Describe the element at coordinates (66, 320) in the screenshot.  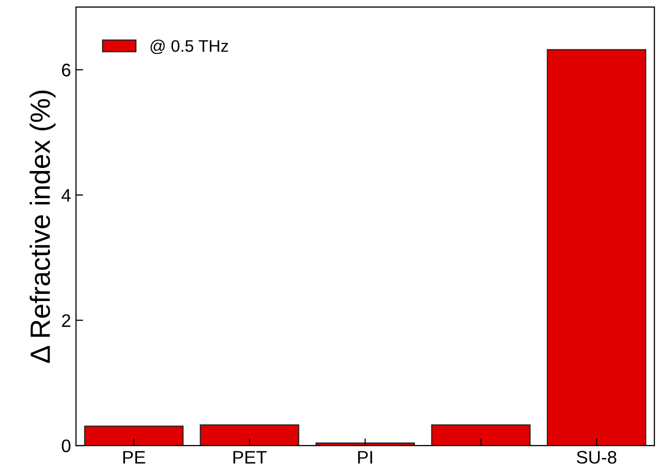
I see `y-tick-label: 2` at that location.